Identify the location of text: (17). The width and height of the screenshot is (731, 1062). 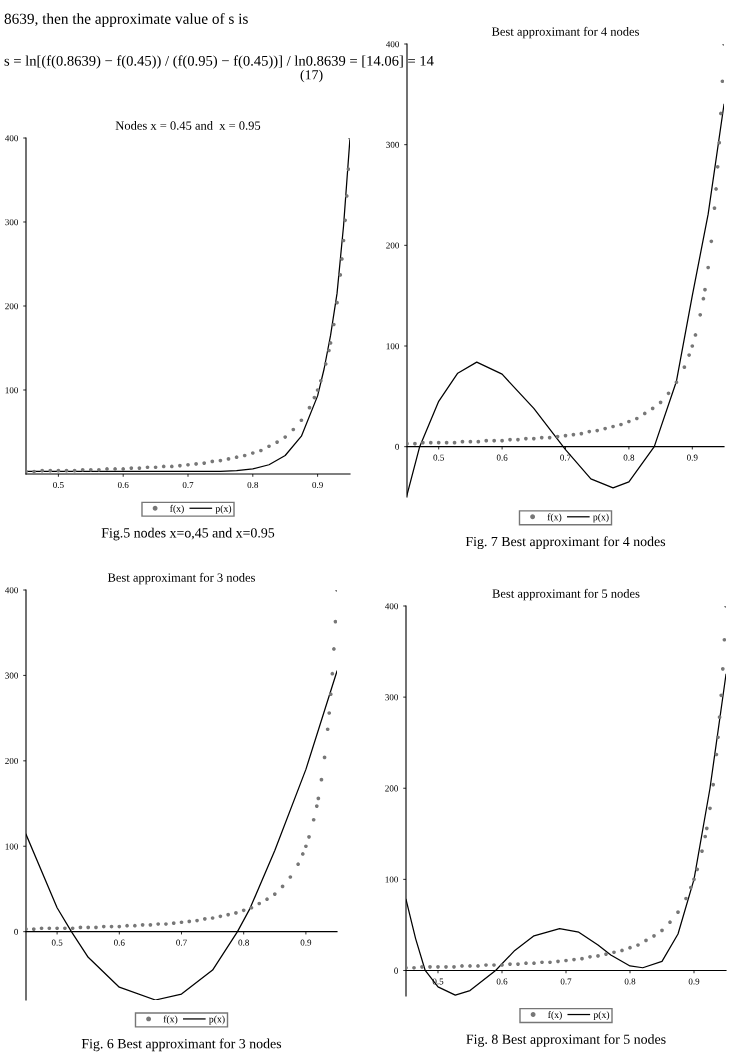
(311, 76).